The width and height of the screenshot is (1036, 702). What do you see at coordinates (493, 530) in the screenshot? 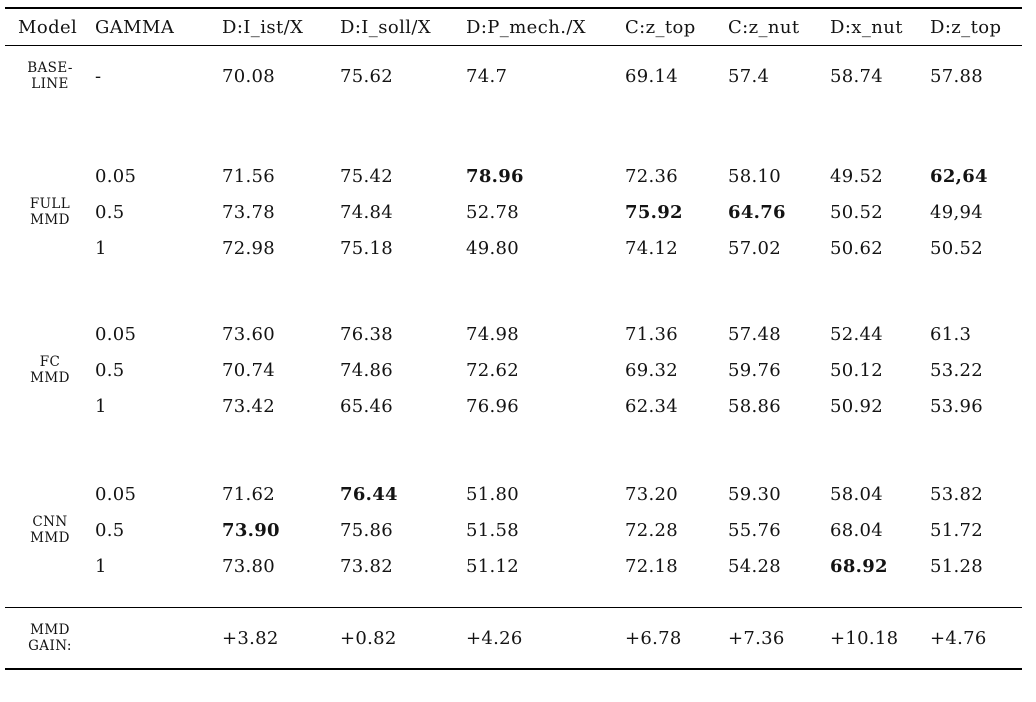
I see `metric-cell: 51.58` at bounding box center [493, 530].